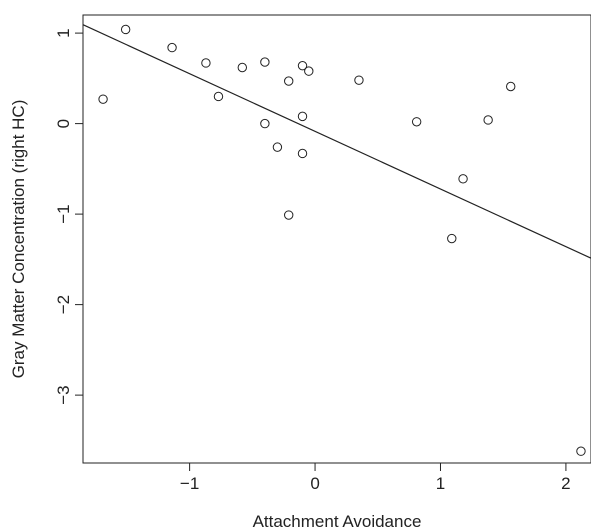  What do you see at coordinates (63, 32) in the screenshot?
I see `y-tick-label: 1` at bounding box center [63, 32].